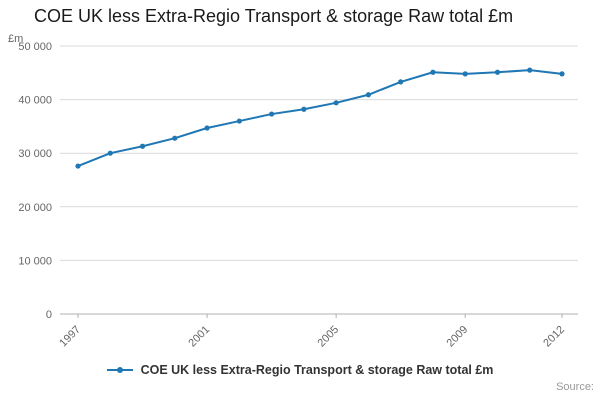 This screenshot has height=400, width=600. I want to click on x-tick-label: 2005, so click(328, 337).